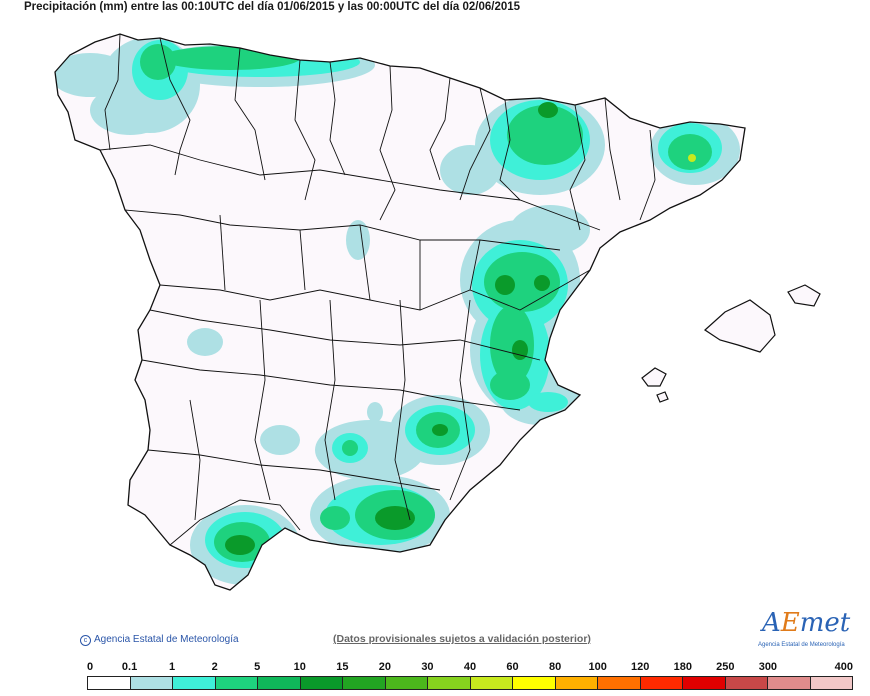  I want to click on aemet-logo: AEmet Agencia Estatal de Meteorología, so click(804, 631).